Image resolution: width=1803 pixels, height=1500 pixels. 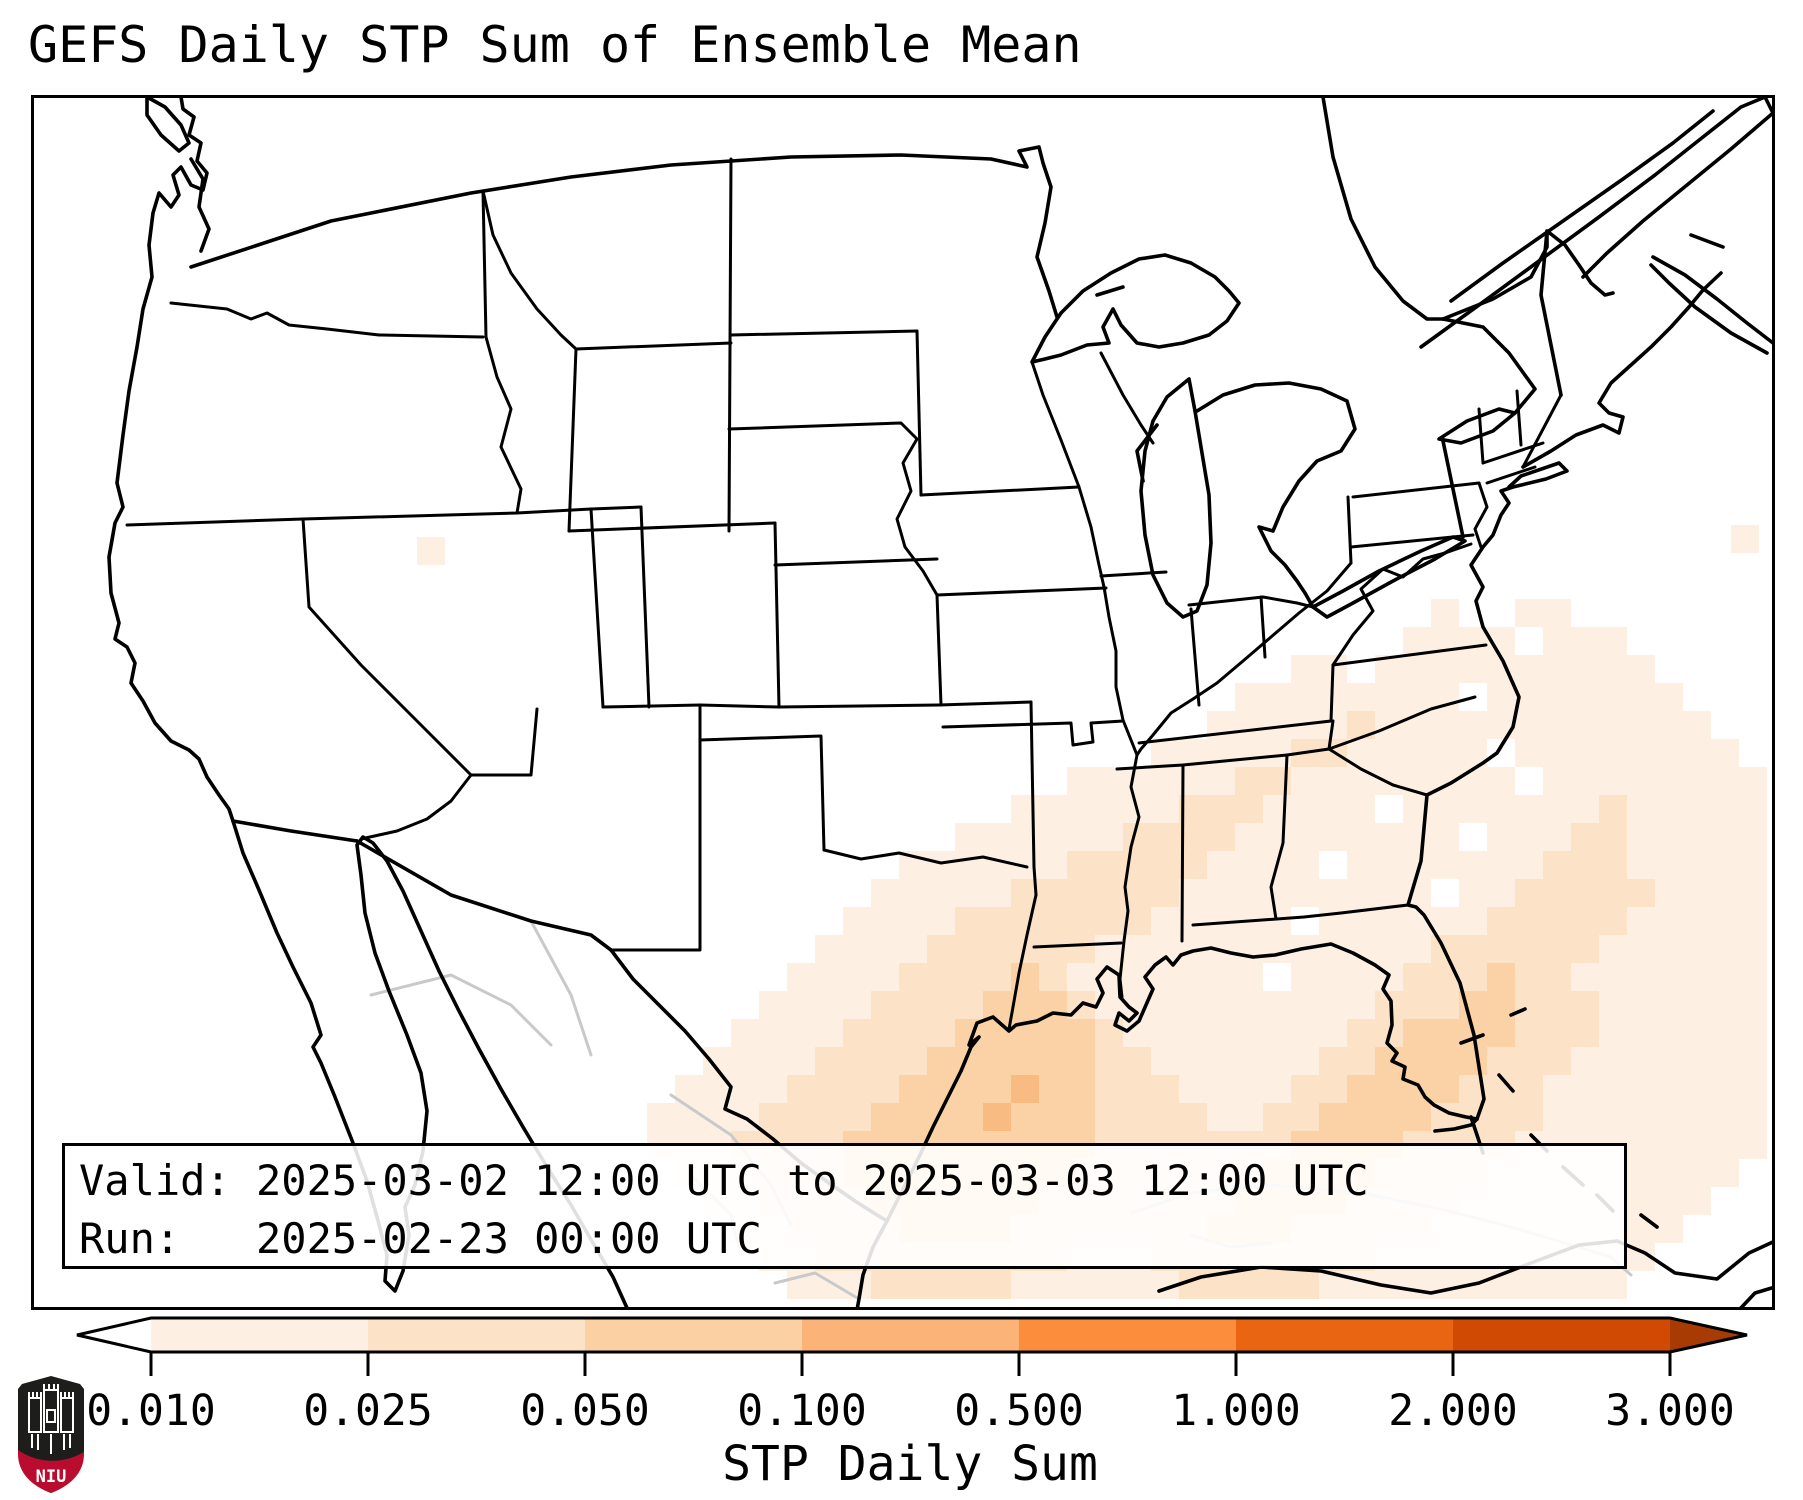 I want to click on colorbar-tick-label: 0.100, so click(x=802, y=1411).